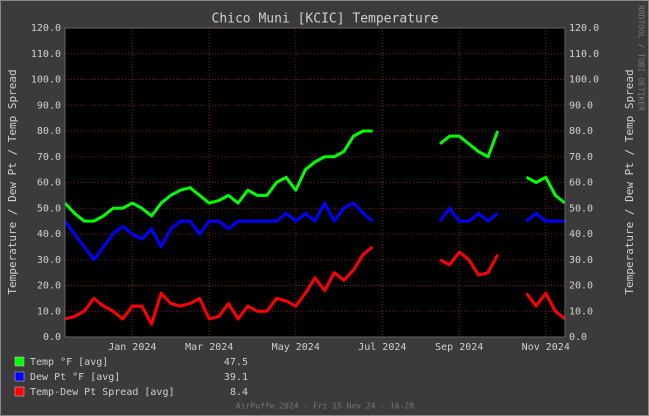 The width and height of the screenshot is (649, 416). I want to click on legend-label: Dew Pt °F [avg], so click(75, 377).